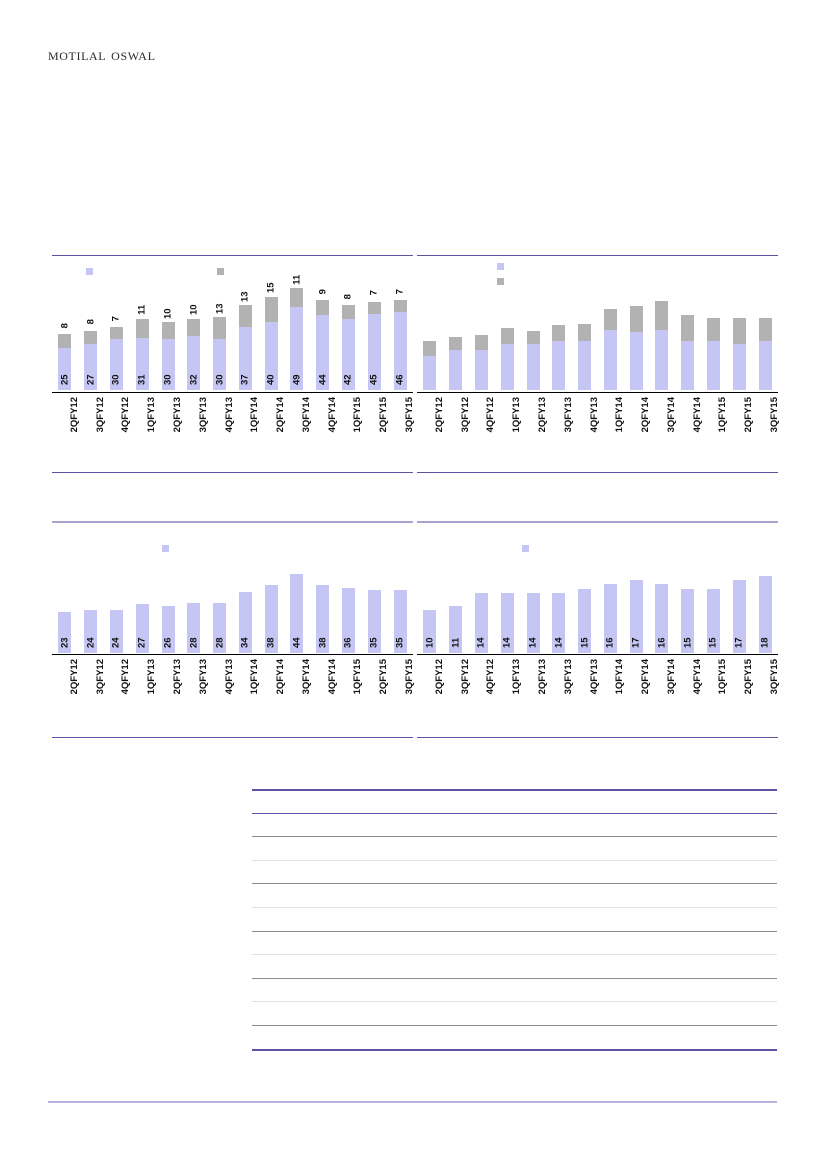 The image size is (827, 1169). I want to click on bar-column: 7 45, so click(374, 337).